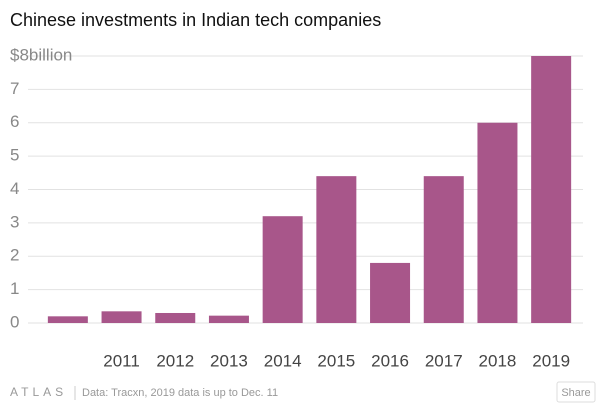 The image size is (600, 404). What do you see at coordinates (390, 360) in the screenshot?
I see `x-tick-label: 2016` at bounding box center [390, 360].